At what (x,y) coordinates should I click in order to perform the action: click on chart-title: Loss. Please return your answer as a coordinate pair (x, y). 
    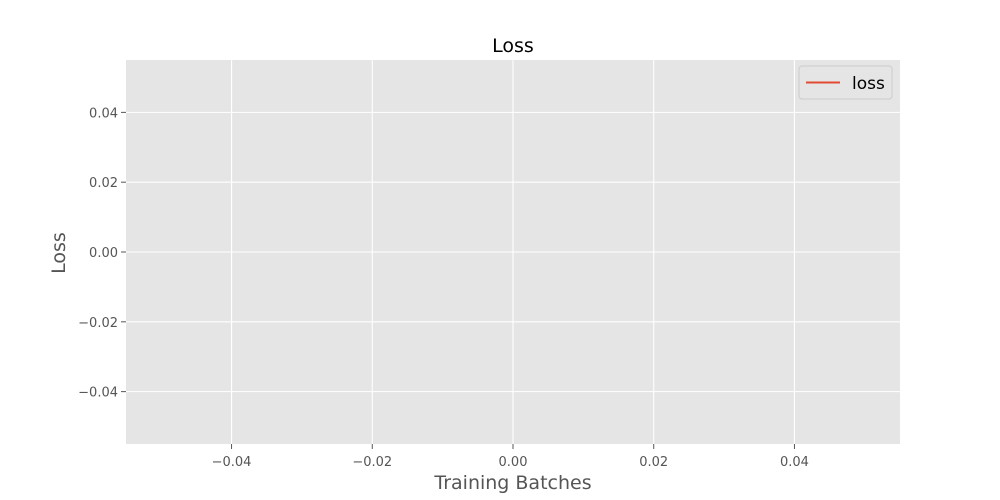
    Looking at the image, I should click on (513, 46).